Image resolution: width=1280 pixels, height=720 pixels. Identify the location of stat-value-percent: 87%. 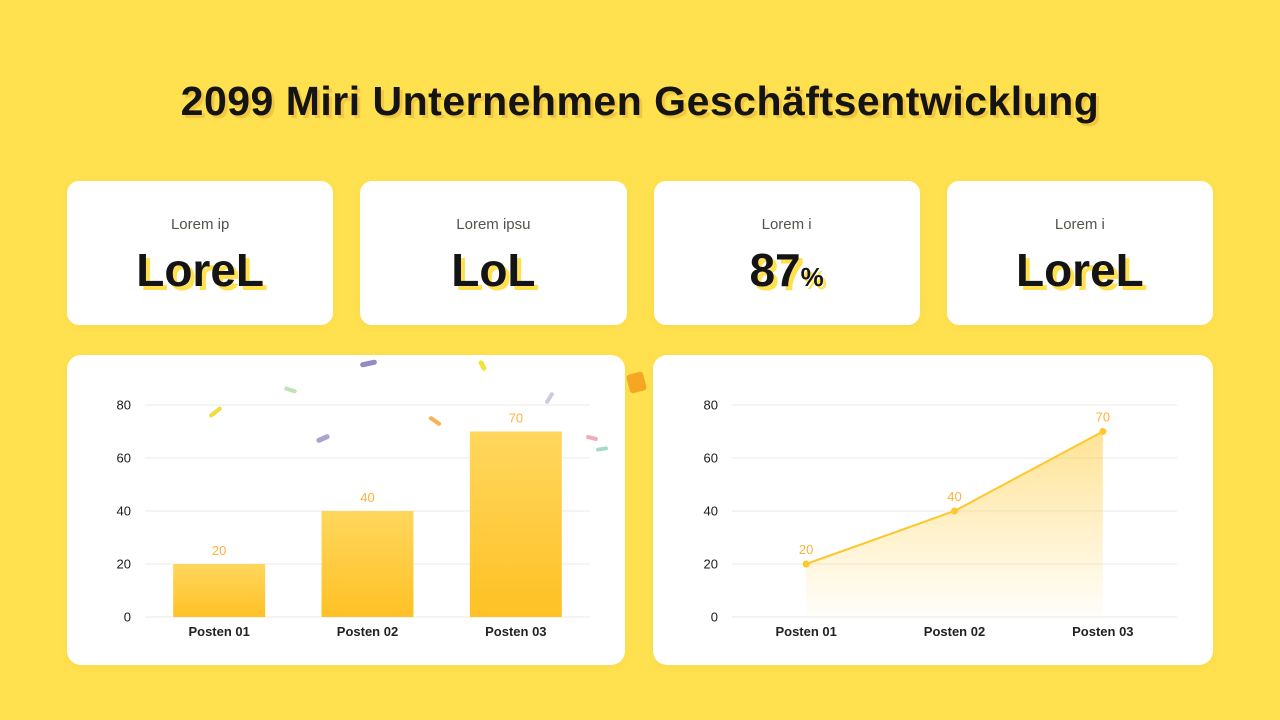
(786, 270).